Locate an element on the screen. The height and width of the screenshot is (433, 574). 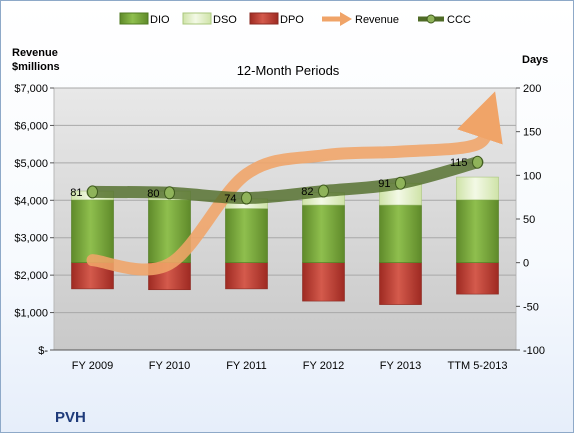
y-right-tick-label: 150 is located at coordinates (532, 133).